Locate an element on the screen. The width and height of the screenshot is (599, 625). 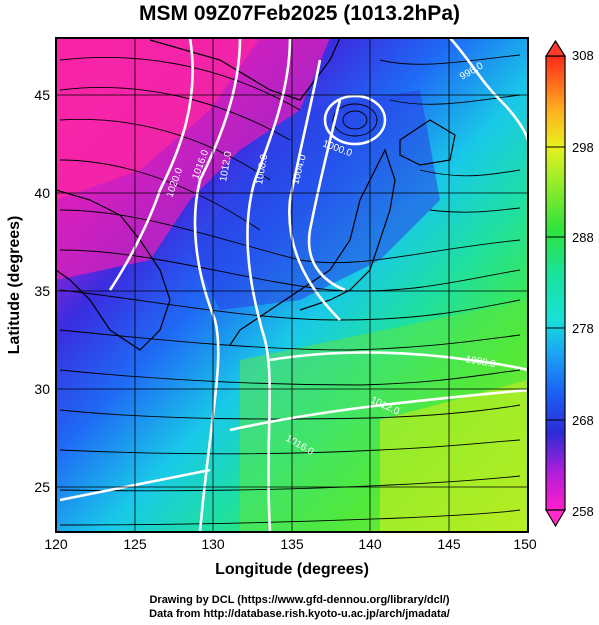
x-tick-labels: 120 125 130 135 140 145 150 is located at coordinates (290, 544).